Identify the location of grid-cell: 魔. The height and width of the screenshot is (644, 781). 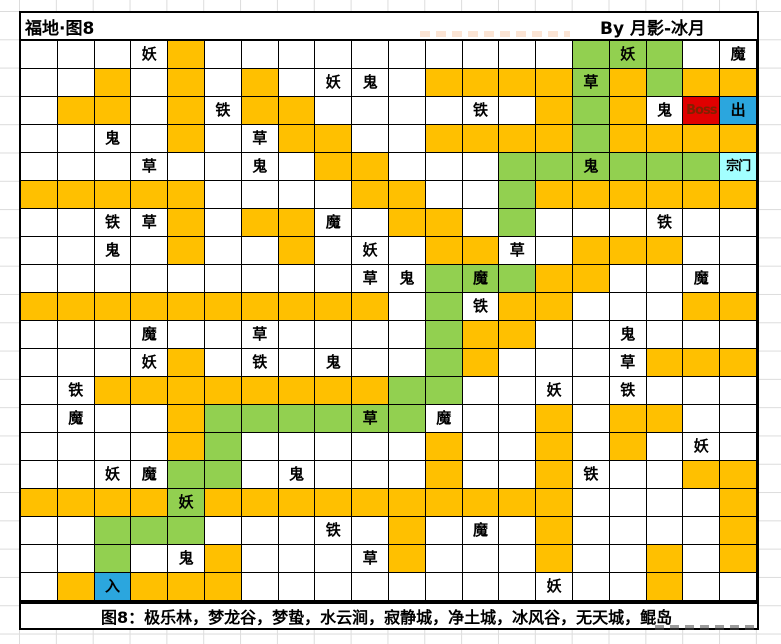
(481, 531).